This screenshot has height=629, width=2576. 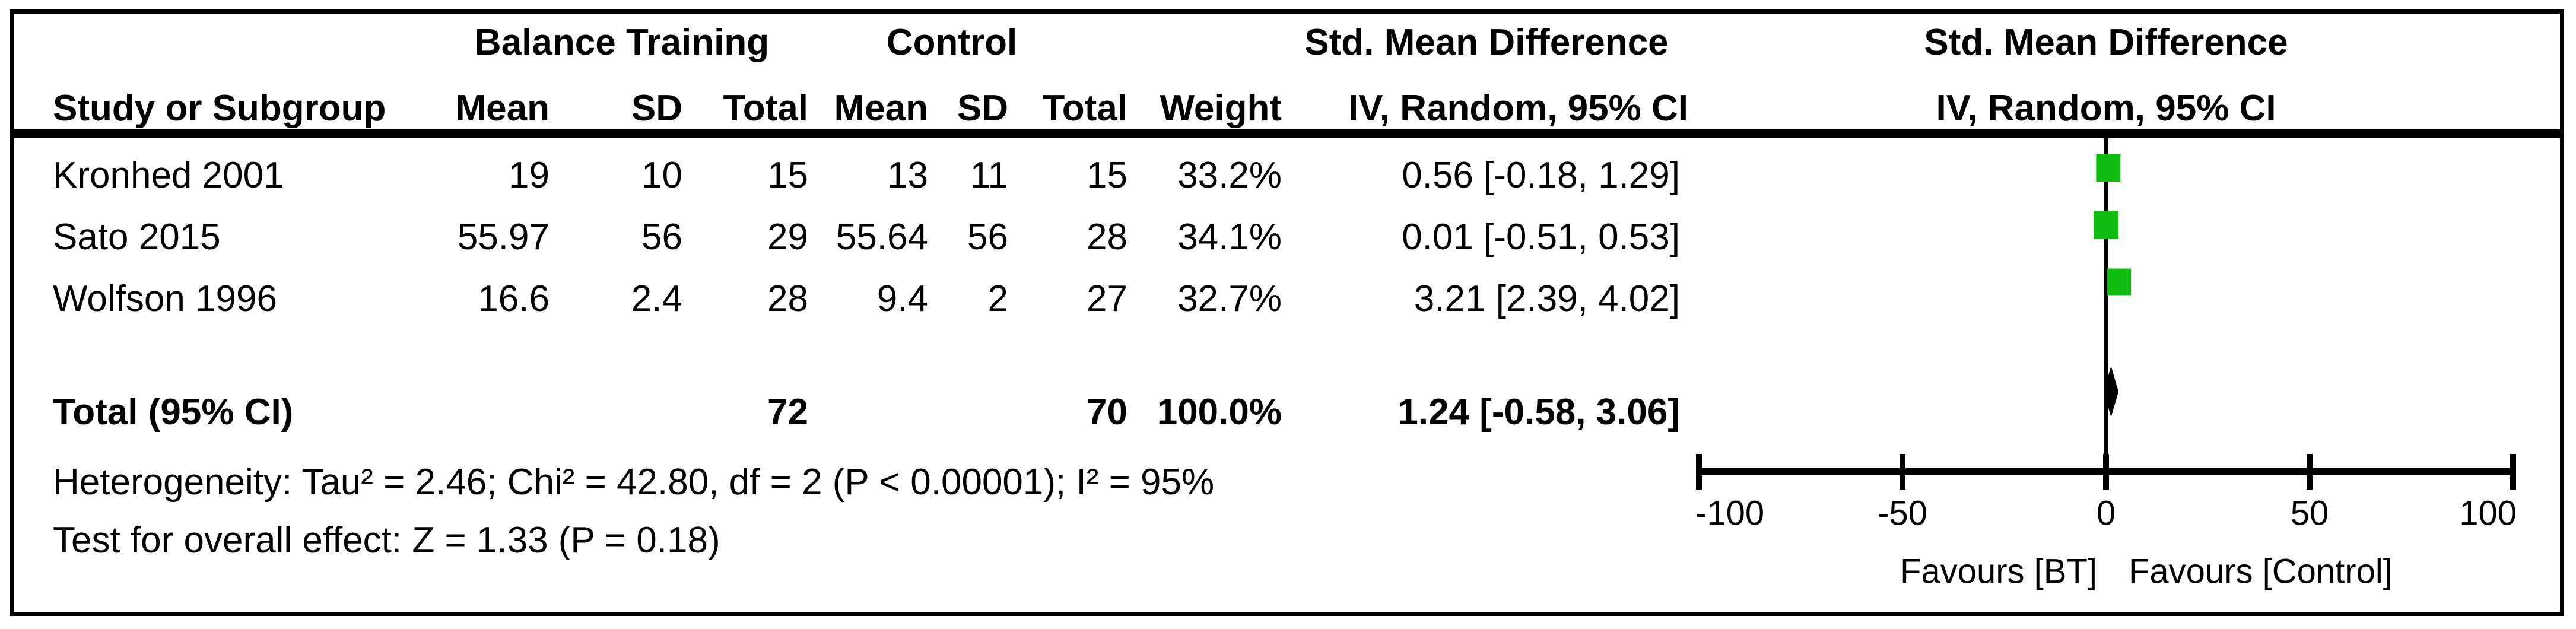 I want to click on total-label: Total (95% CI), so click(x=173, y=413).